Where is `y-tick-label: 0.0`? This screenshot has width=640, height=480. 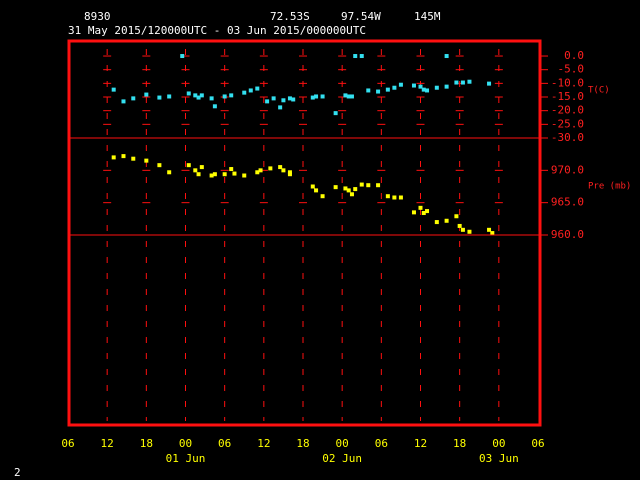 y-tick-label: 0.0 is located at coordinates (574, 55).